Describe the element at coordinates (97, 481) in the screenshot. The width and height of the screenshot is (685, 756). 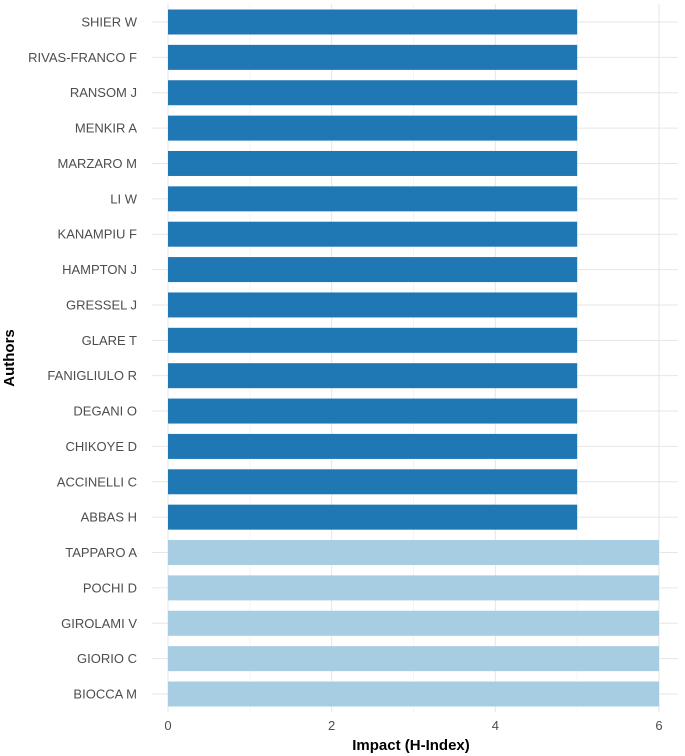
I see `y-tick-label: ACCINELLI C` at that location.